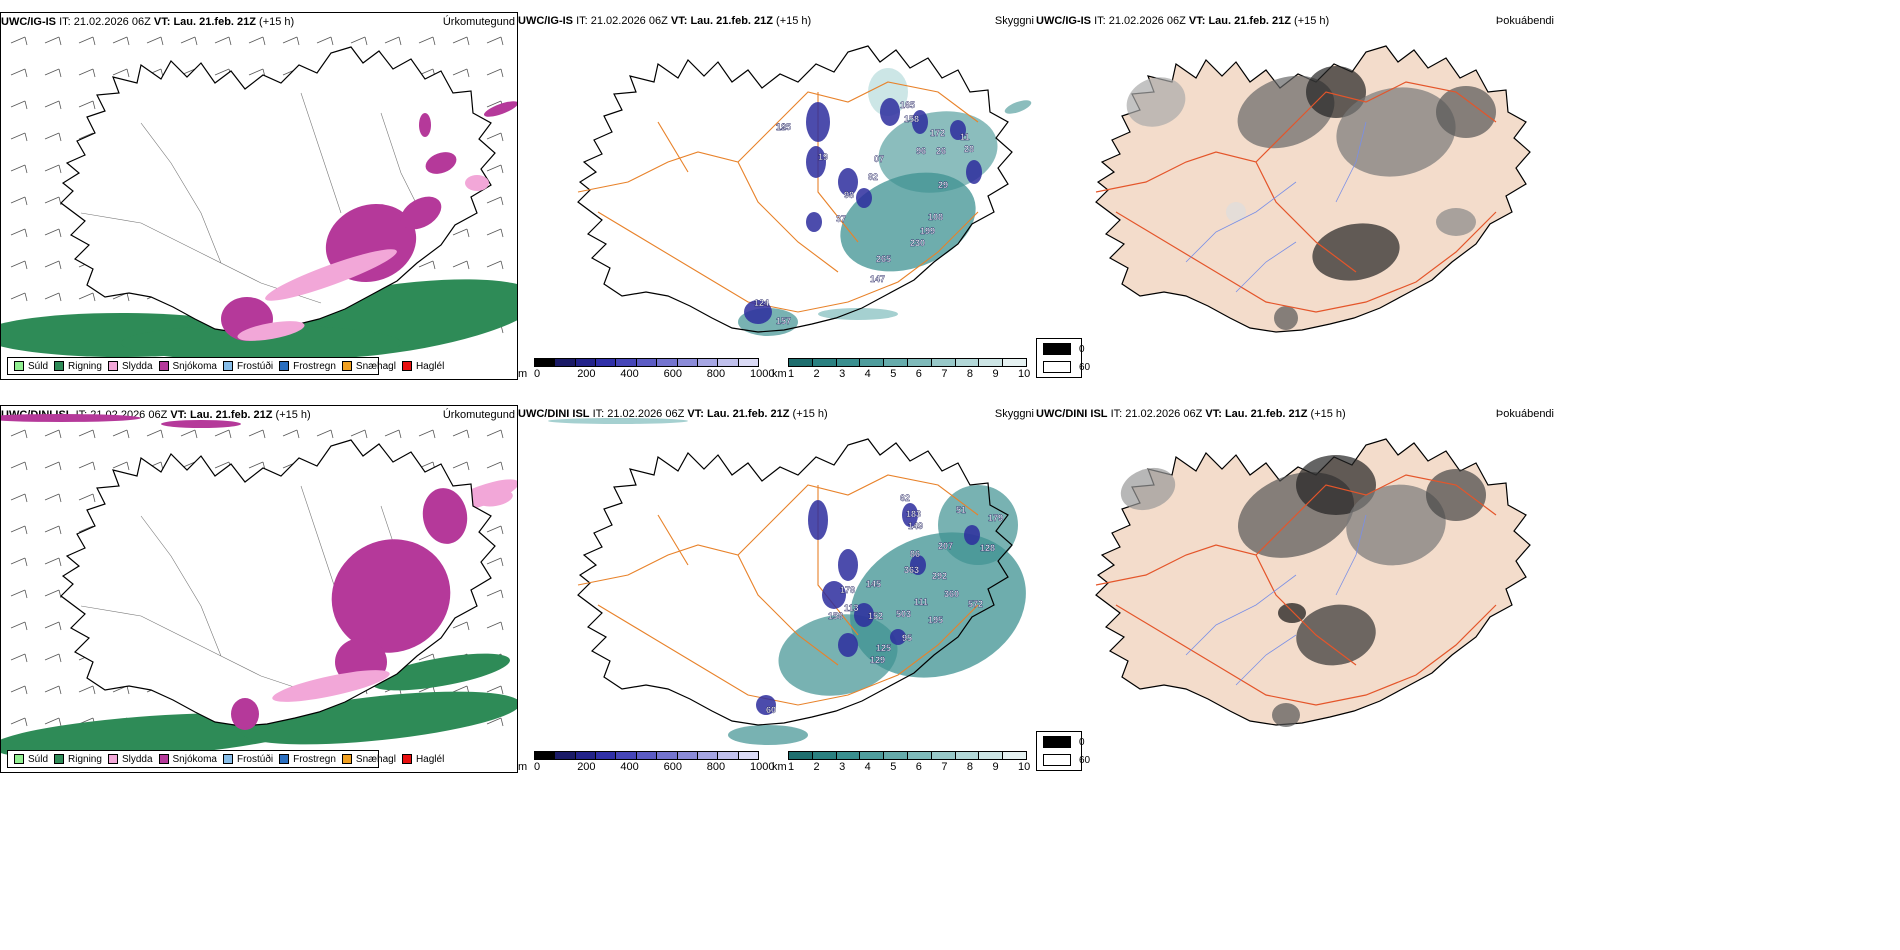 The height and width of the screenshot is (950, 1900). What do you see at coordinates (915, 554) in the screenshot?
I see `visibility-value-label: 86` at bounding box center [915, 554].